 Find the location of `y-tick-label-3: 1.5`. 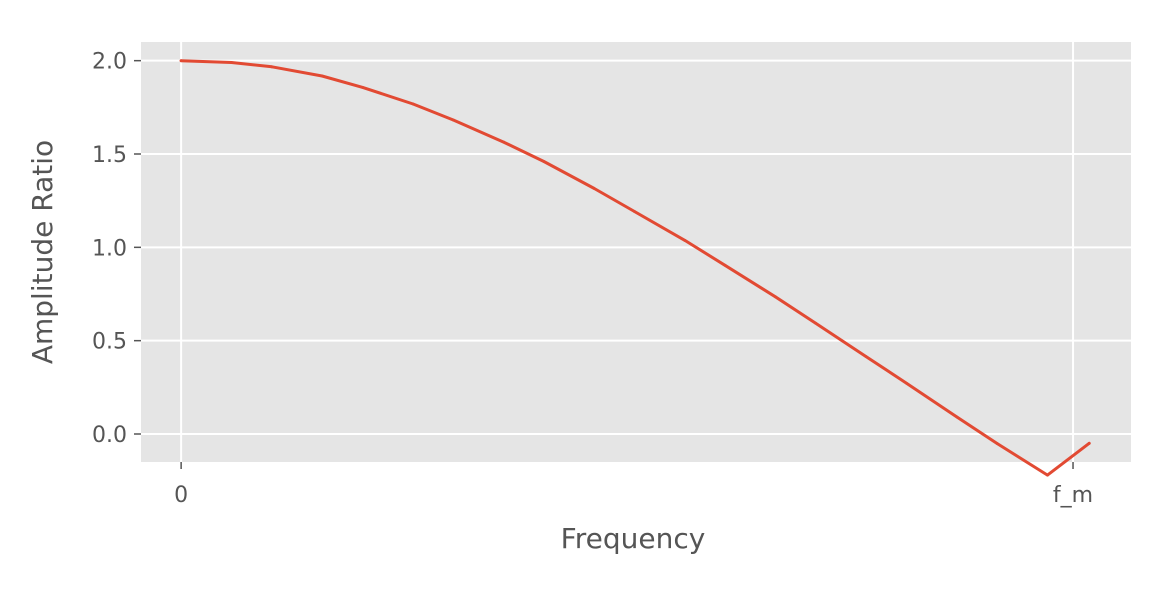

y-tick-label-3: 1.5 is located at coordinates (109, 155).